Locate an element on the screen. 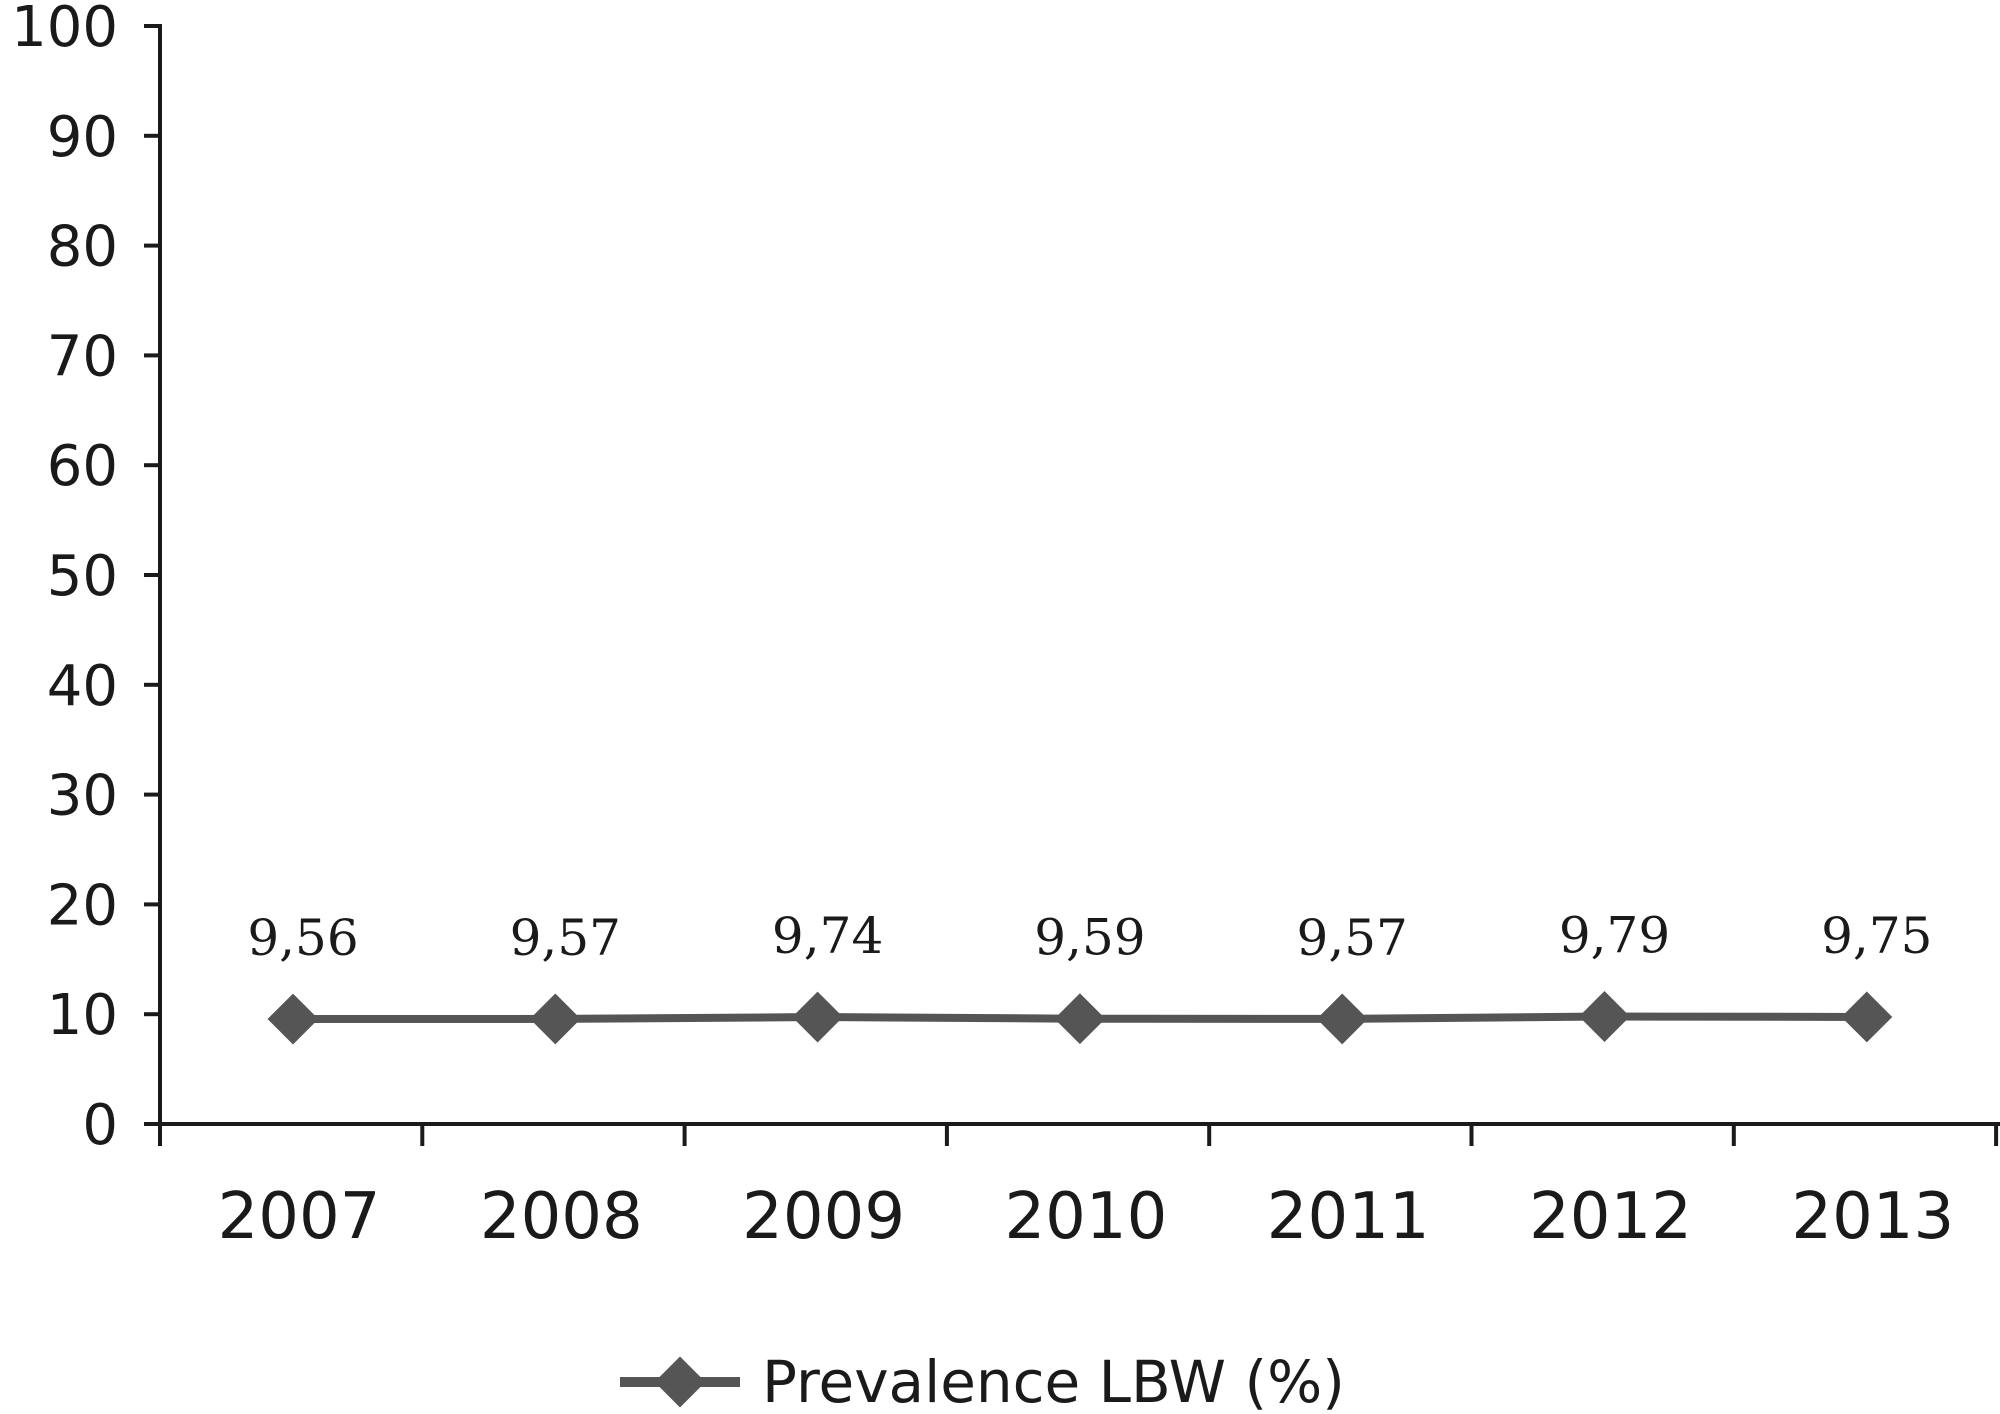  legend-label: Prevalence LBW (%) is located at coordinates (1053, 1381).